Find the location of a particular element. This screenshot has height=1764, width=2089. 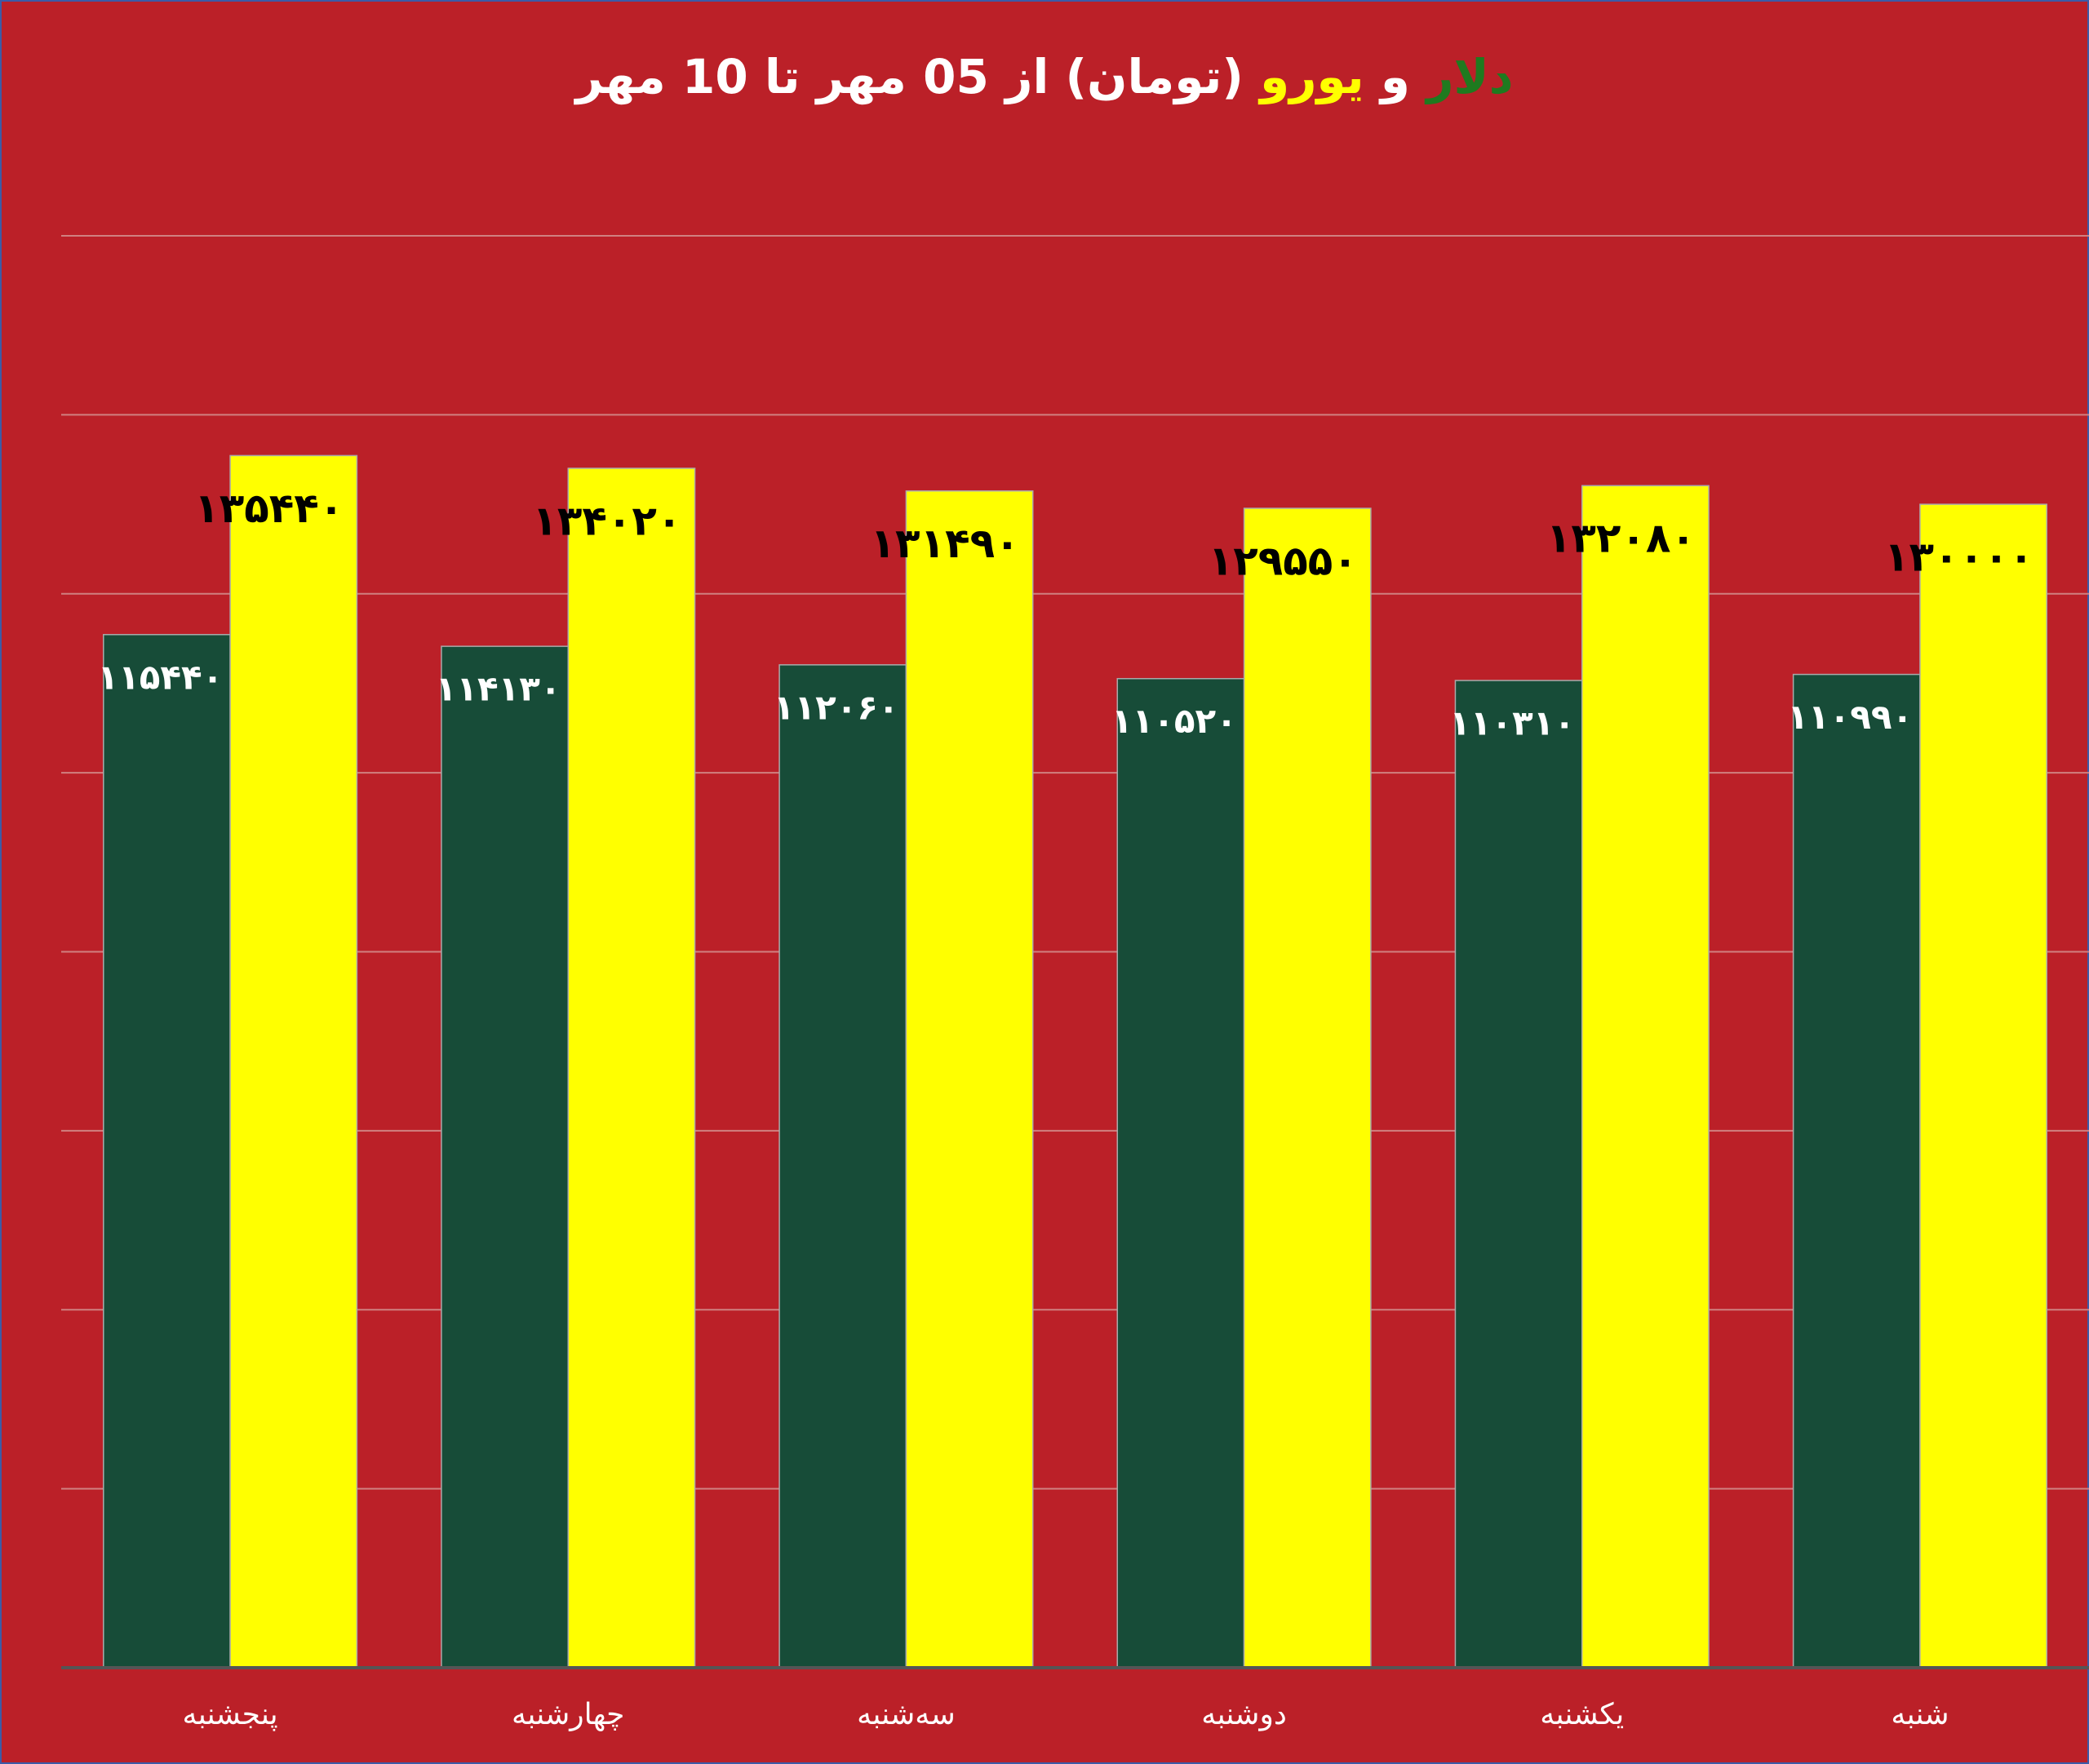

x-tick-label: یکشنبه is located at coordinates (1582, 1714).